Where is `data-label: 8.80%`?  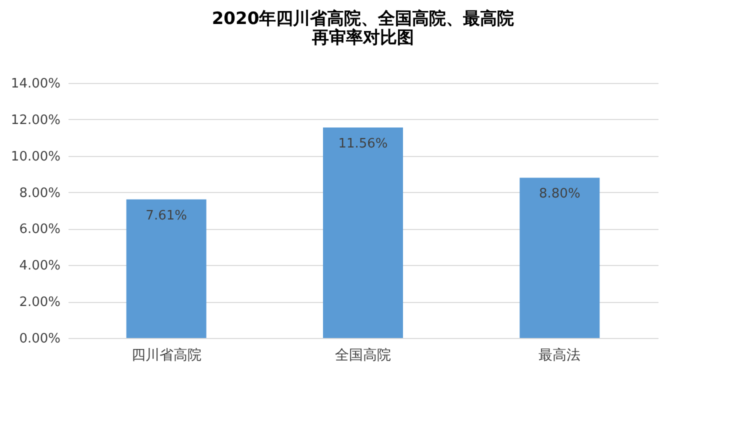 data-label: 8.80% is located at coordinates (559, 194).